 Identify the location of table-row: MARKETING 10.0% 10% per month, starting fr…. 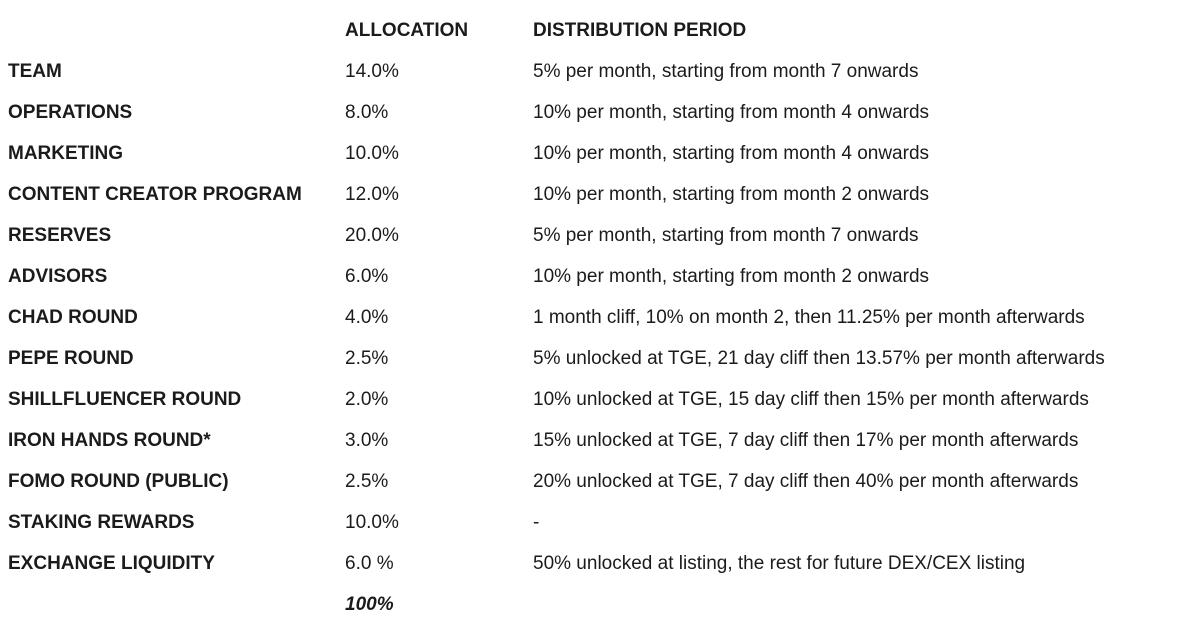
(604, 153).